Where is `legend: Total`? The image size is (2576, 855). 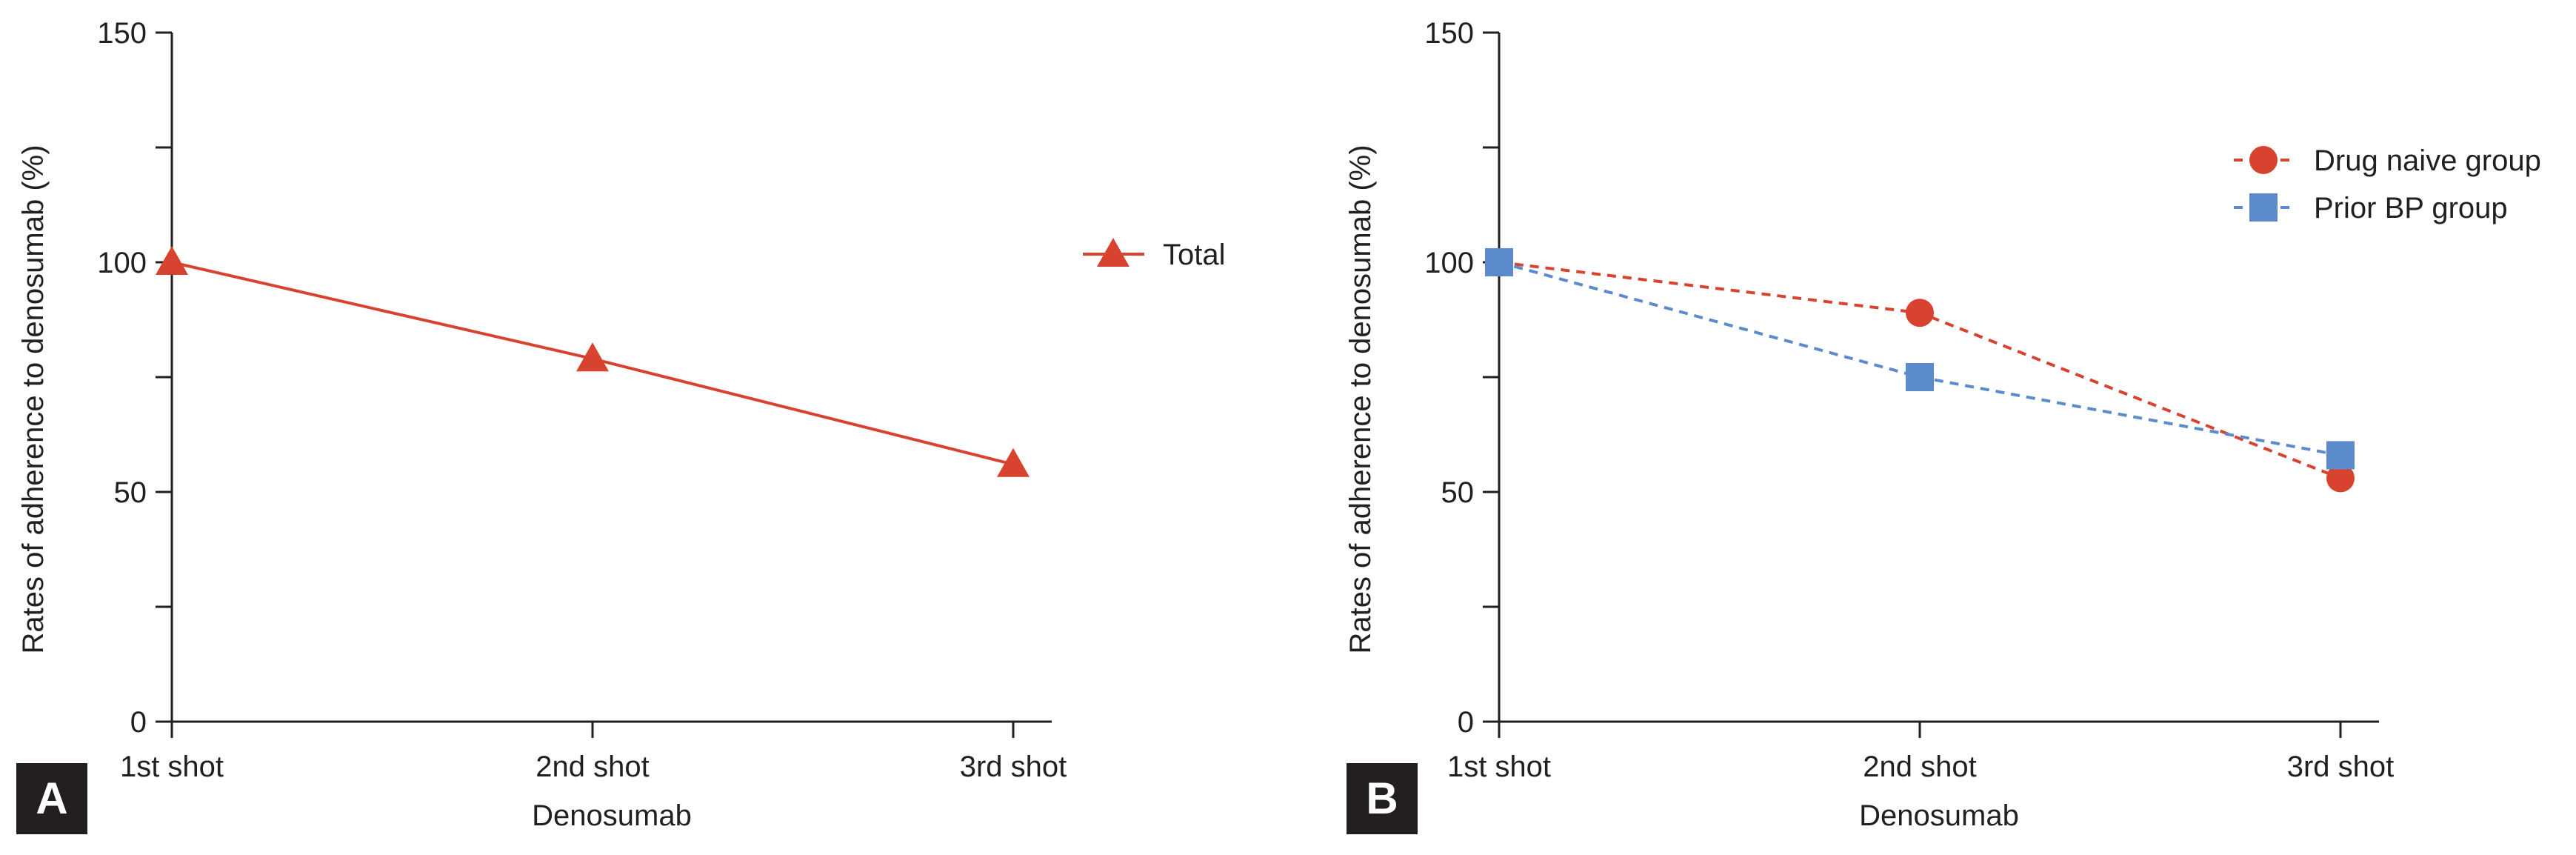
legend: Total is located at coordinates (1154, 254).